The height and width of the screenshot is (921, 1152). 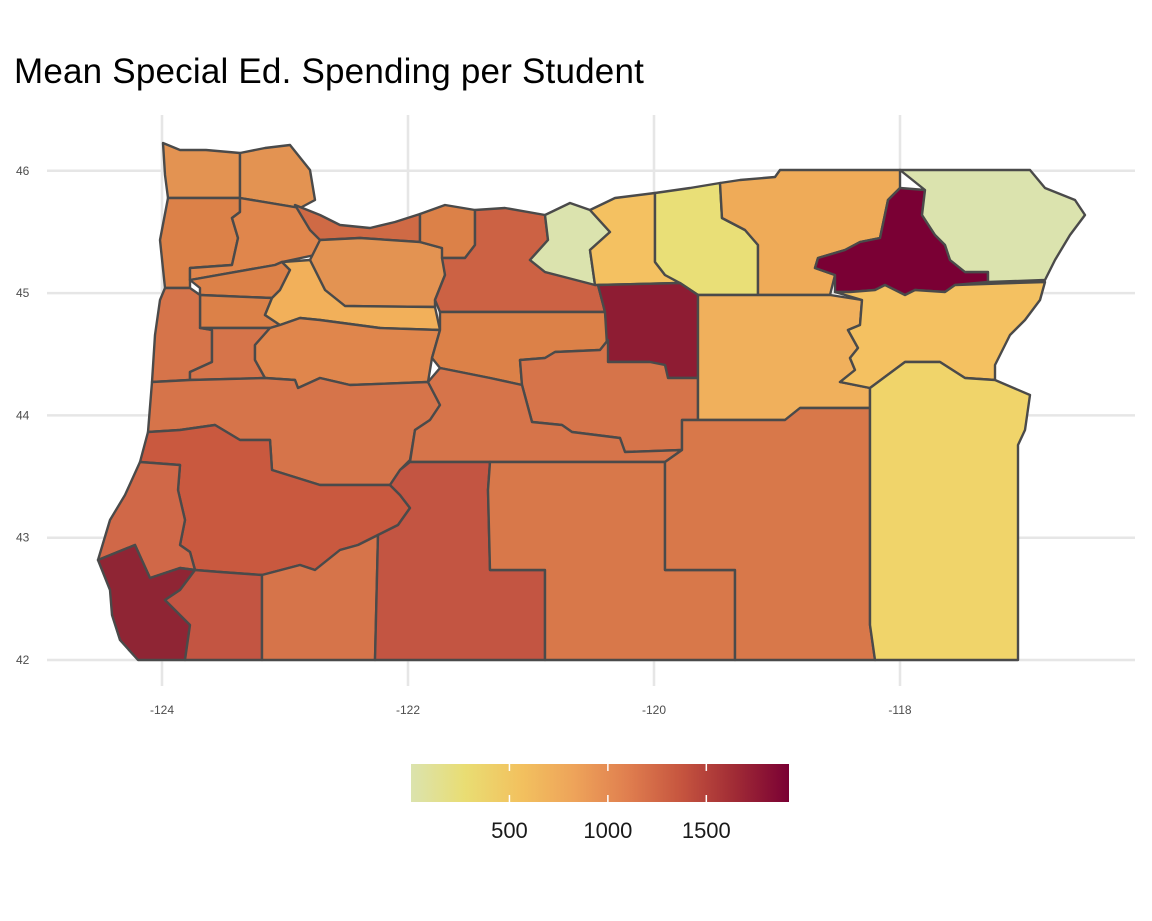 What do you see at coordinates (23, 660) in the screenshot?
I see `y-tick-label: 42` at bounding box center [23, 660].